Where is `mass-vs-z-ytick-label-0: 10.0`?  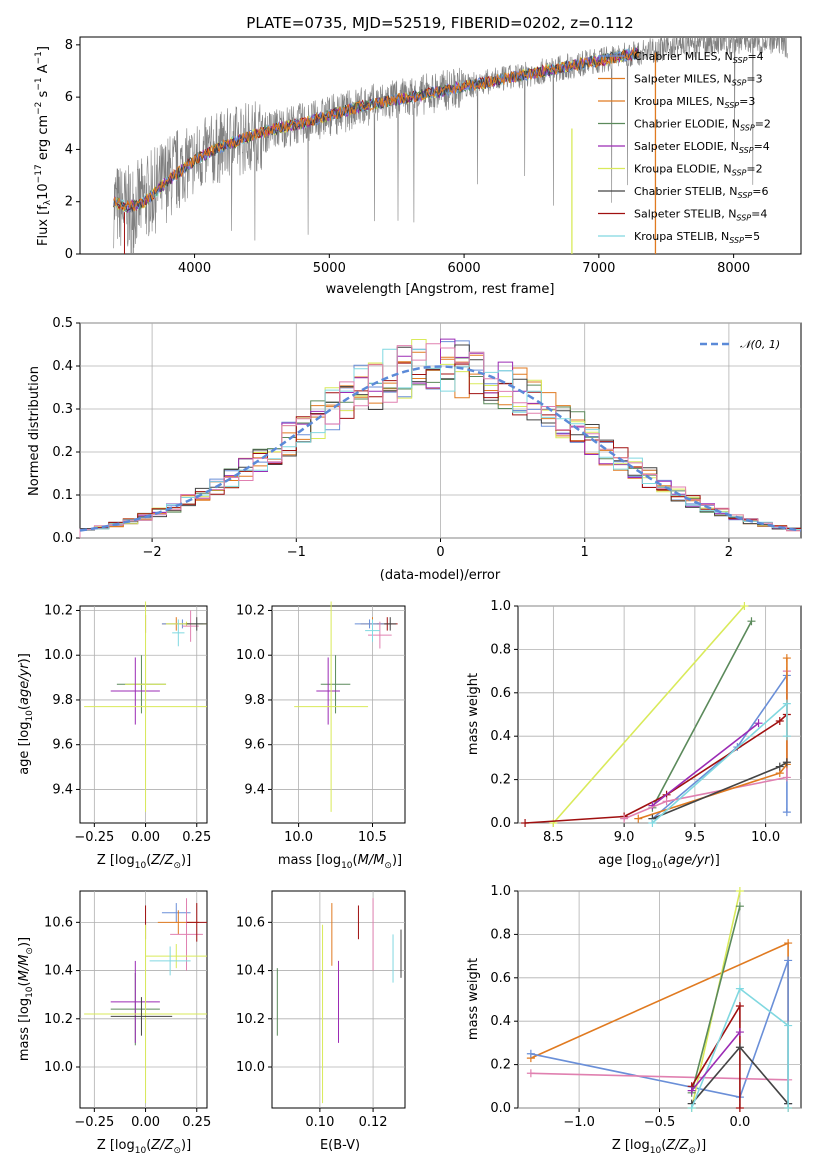 mass-vs-z-ytick-label-0: 10.0 is located at coordinates (58, 1067).